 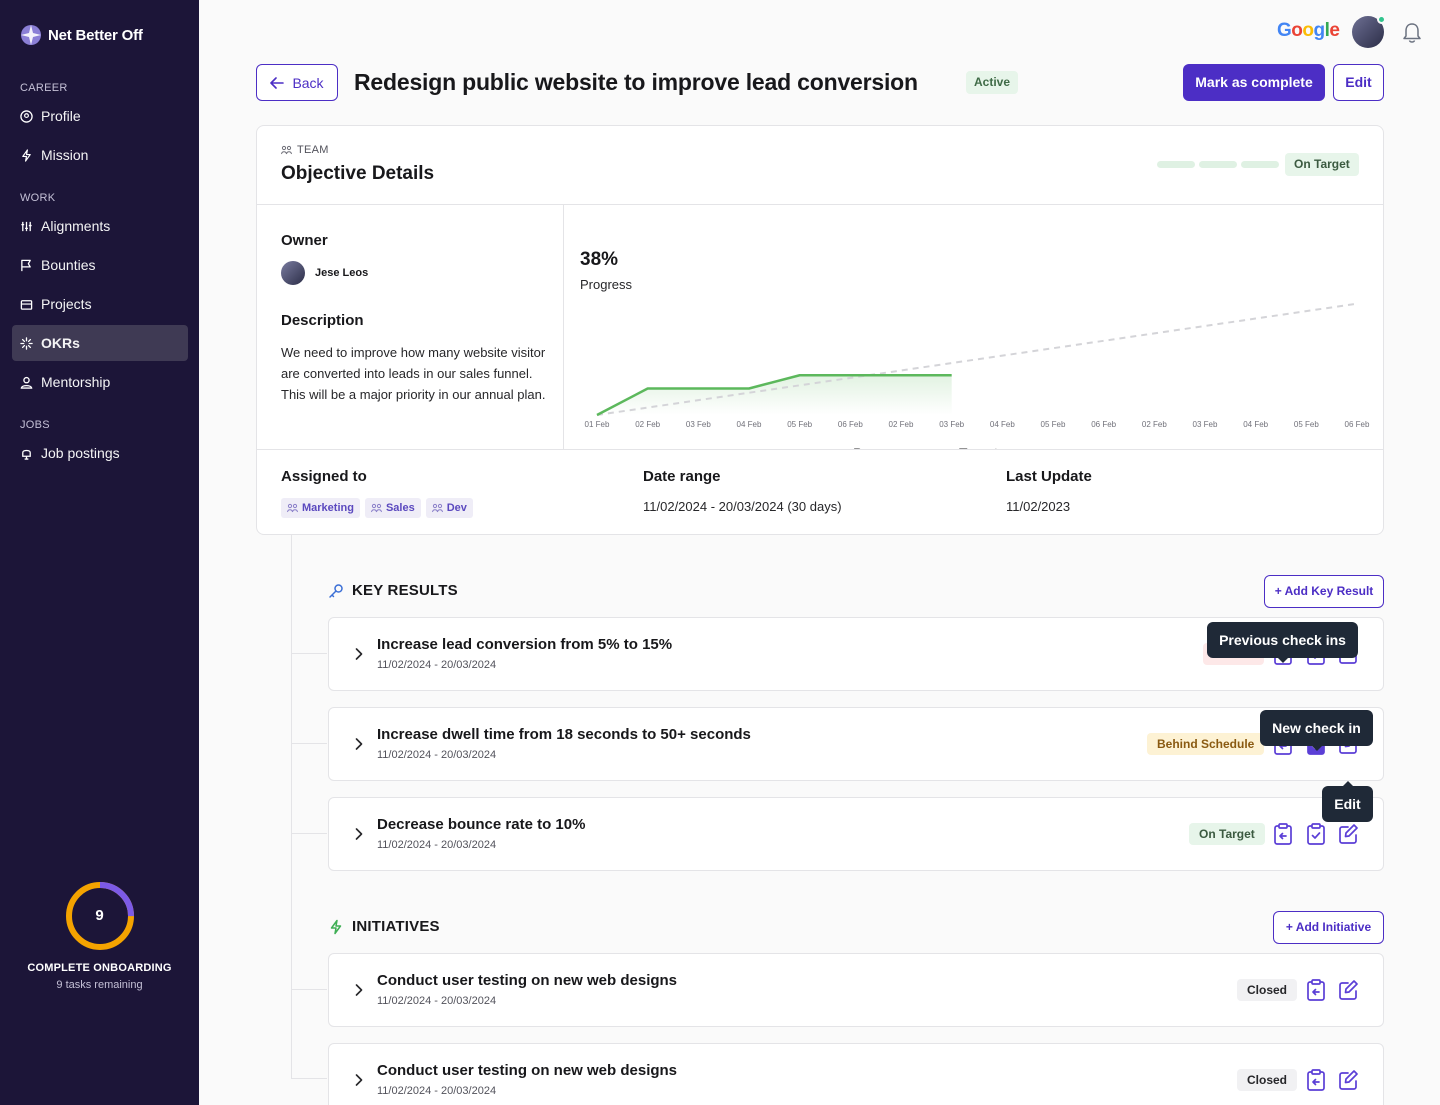 I want to click on mark-complete-button: Mark as complete, so click(x=1254, y=82).